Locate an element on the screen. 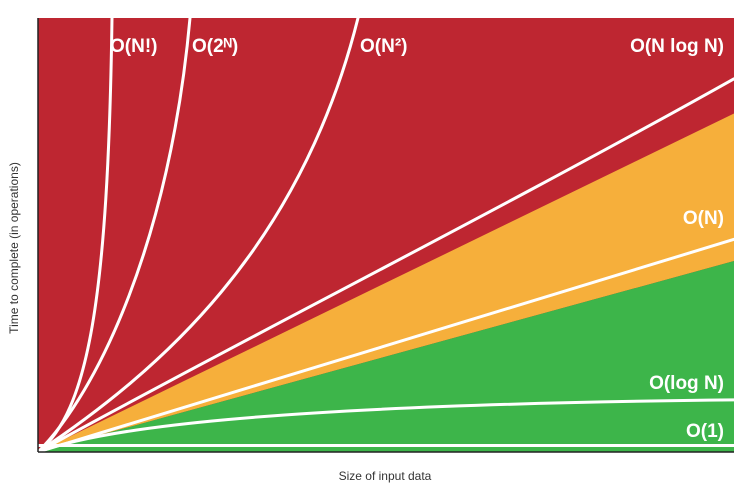  y-axis-label: Time to complete (in operations) is located at coordinates (14, 248).